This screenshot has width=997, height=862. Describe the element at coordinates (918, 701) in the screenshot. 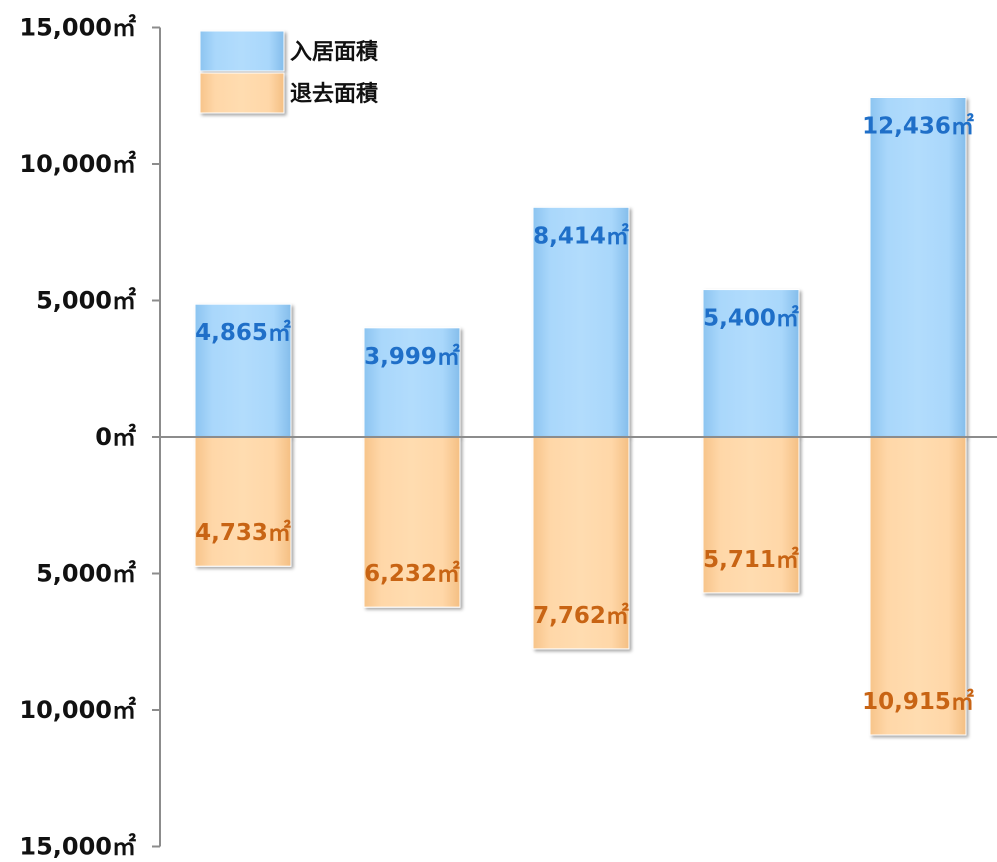

I see `move-out-value-label: 10,915㎡` at that location.